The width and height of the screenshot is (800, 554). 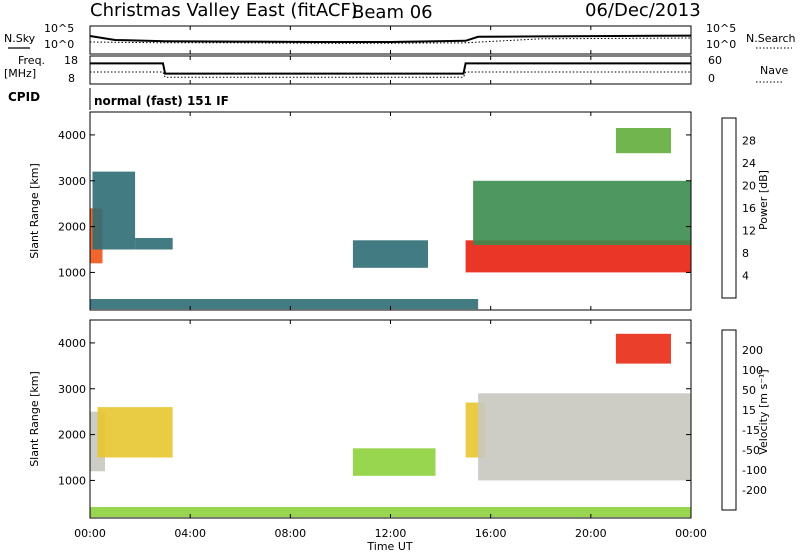 What do you see at coordinates (763, 411) in the screenshot?
I see `velocity-colorbar-label: Velocity [m s⁻¹]` at bounding box center [763, 411].